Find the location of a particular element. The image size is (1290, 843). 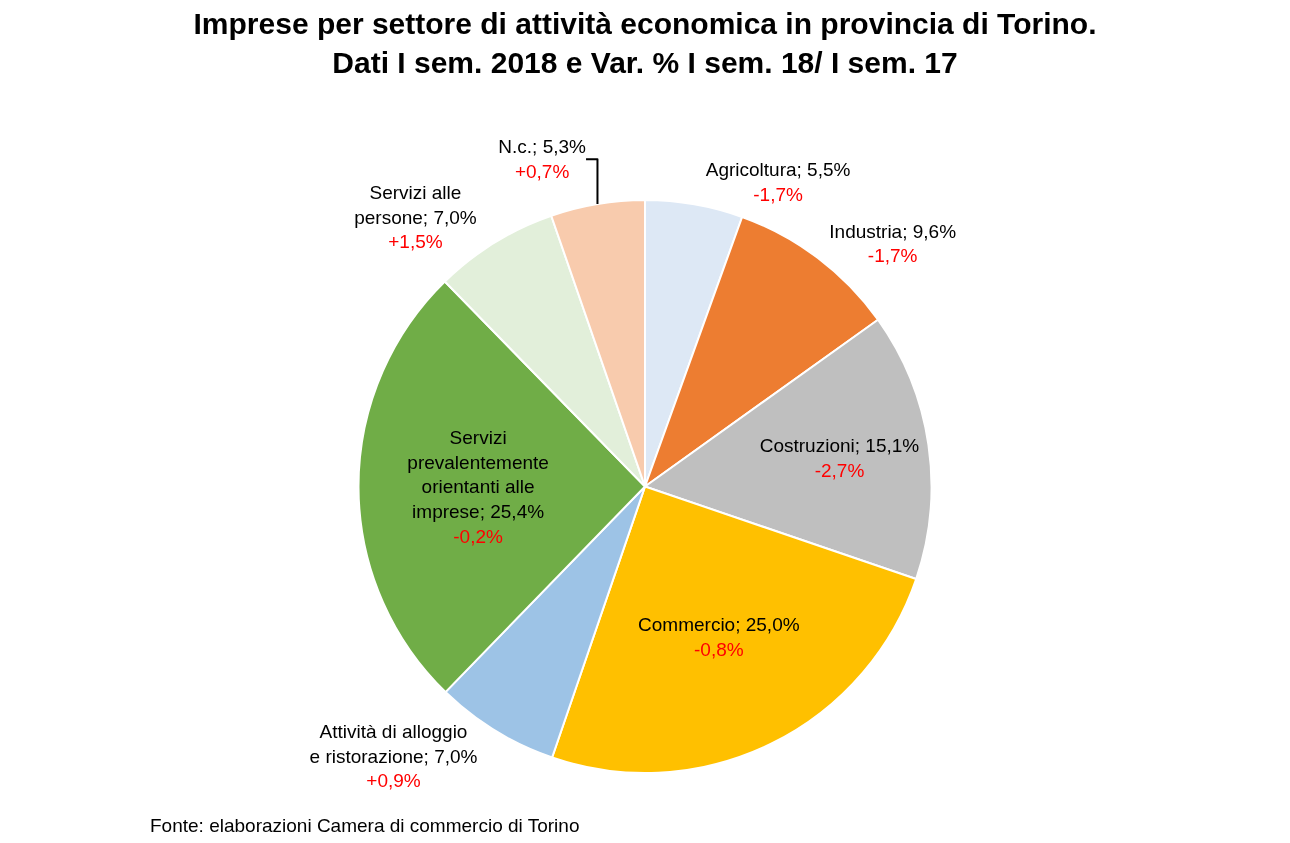

text: -0,8% is located at coordinates (719, 649).